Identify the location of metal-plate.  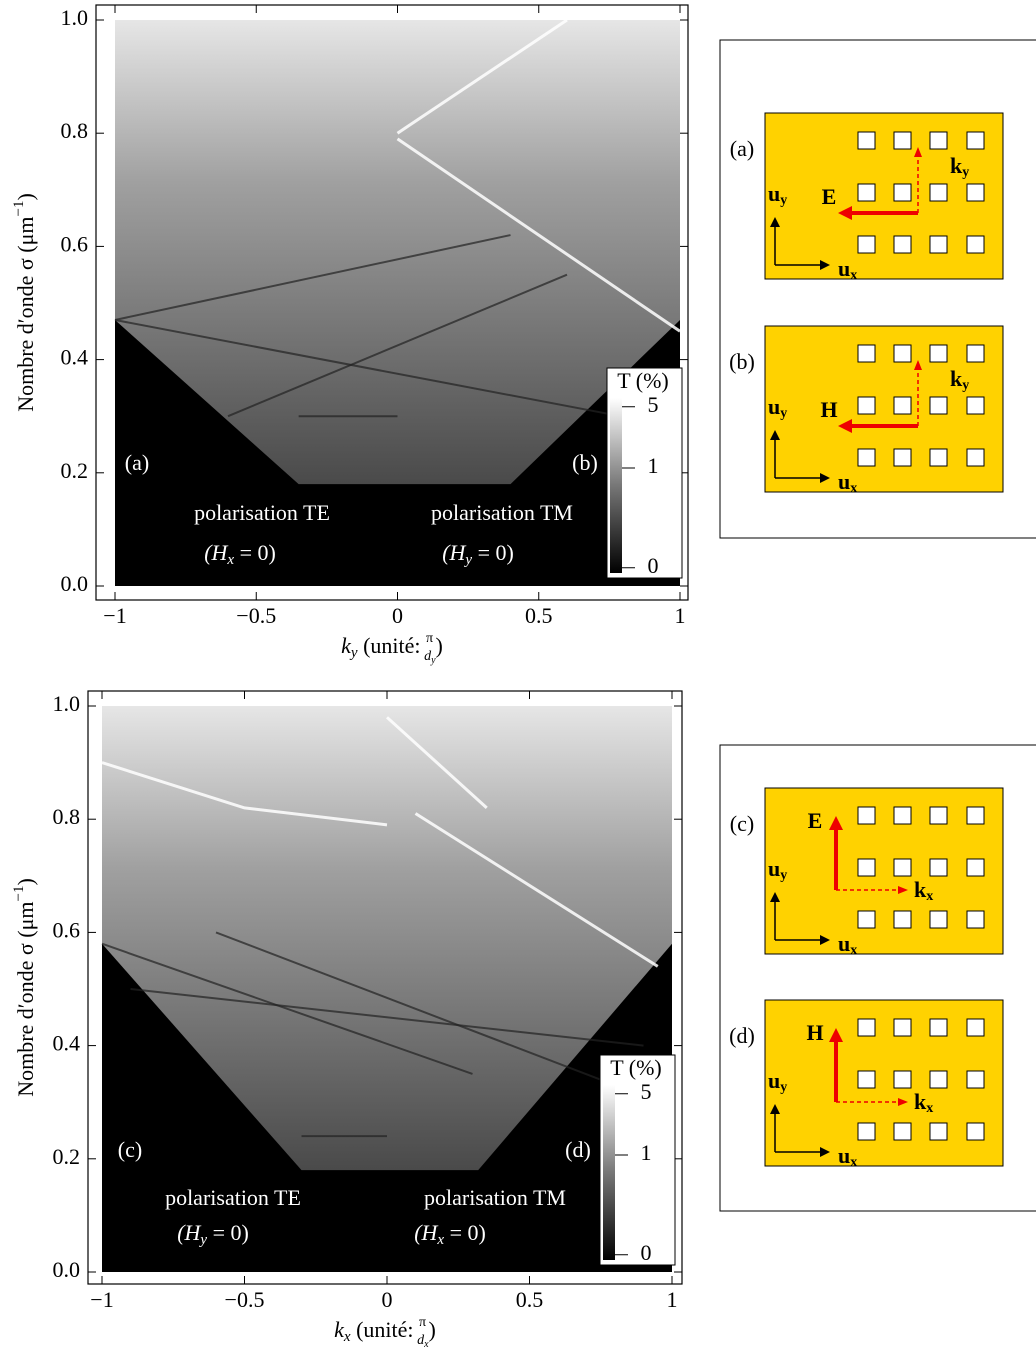
(884, 871).